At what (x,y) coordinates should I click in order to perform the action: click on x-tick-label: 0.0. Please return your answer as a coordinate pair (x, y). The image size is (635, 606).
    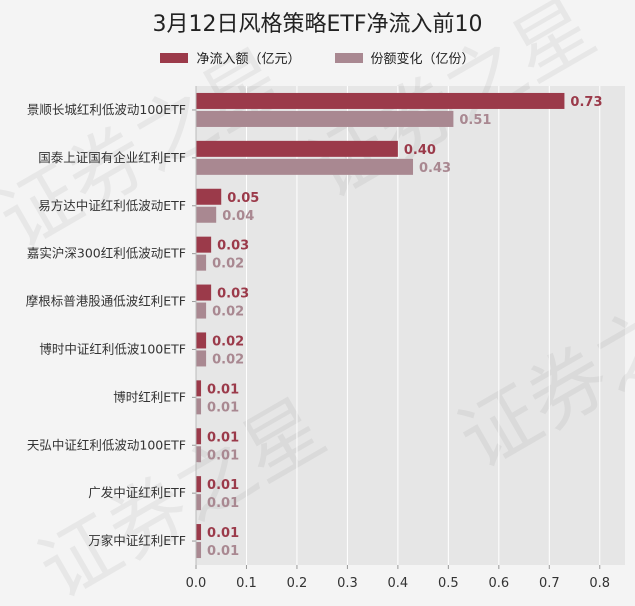
    Looking at the image, I should click on (196, 583).